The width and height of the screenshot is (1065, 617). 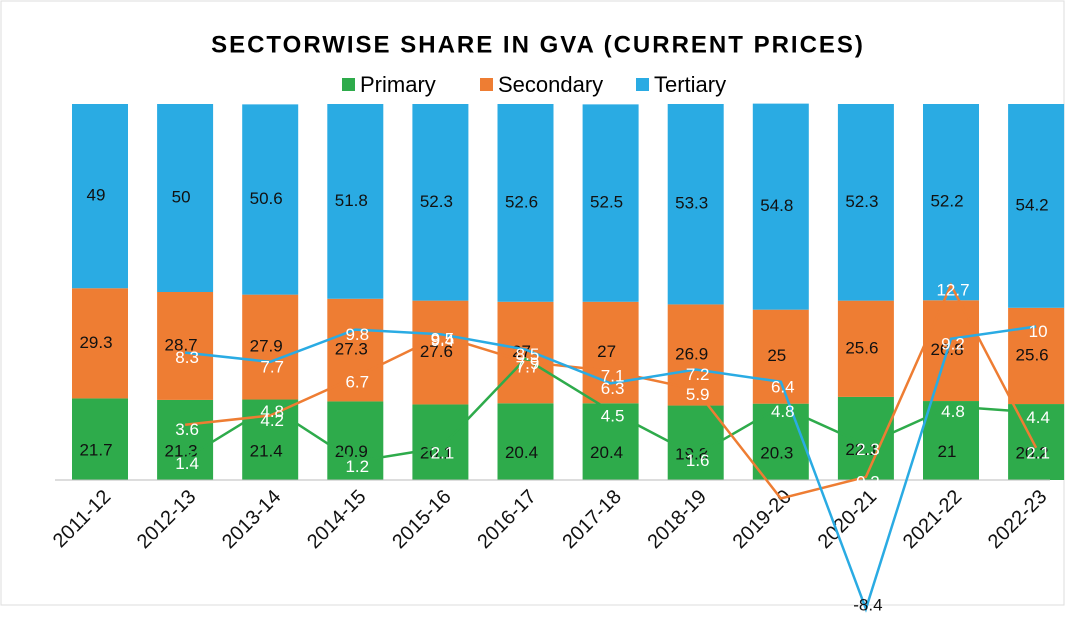 What do you see at coordinates (534, 84) in the screenshot?
I see `legend: Primary Secondary Tertiary` at bounding box center [534, 84].